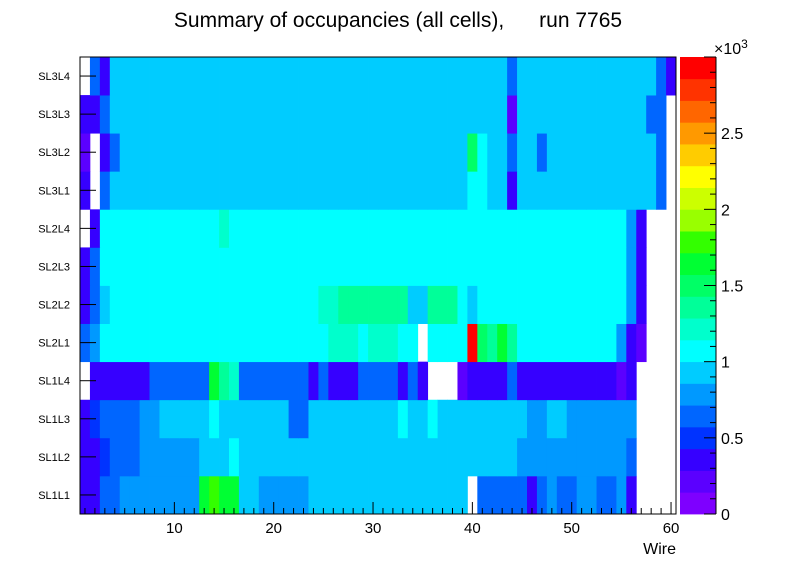  Describe the element at coordinates (54, 306) in the screenshot. I see `y-tick-label: SL2L2` at that location.